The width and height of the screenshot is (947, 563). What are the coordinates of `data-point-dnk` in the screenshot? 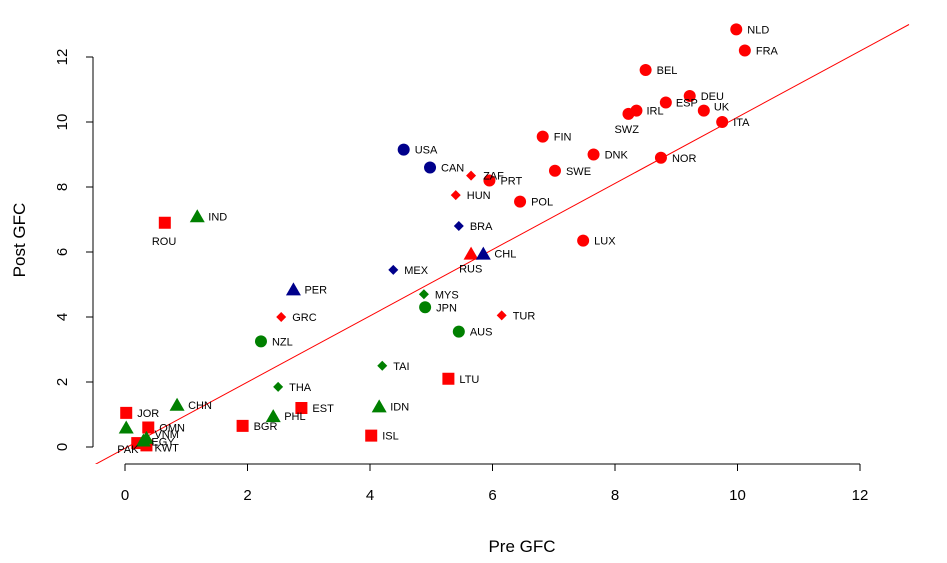 It's located at (593, 154).